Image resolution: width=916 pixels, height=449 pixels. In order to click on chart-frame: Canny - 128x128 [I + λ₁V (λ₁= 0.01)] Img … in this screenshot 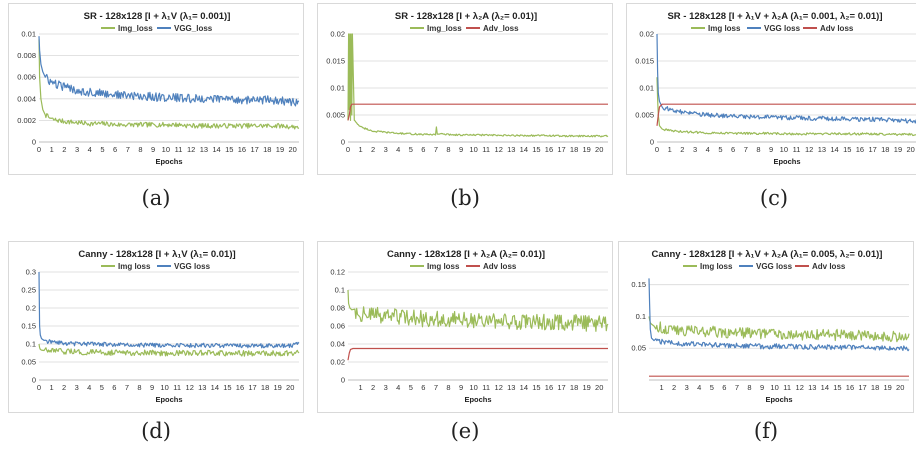, I will do `click(156, 327)`.